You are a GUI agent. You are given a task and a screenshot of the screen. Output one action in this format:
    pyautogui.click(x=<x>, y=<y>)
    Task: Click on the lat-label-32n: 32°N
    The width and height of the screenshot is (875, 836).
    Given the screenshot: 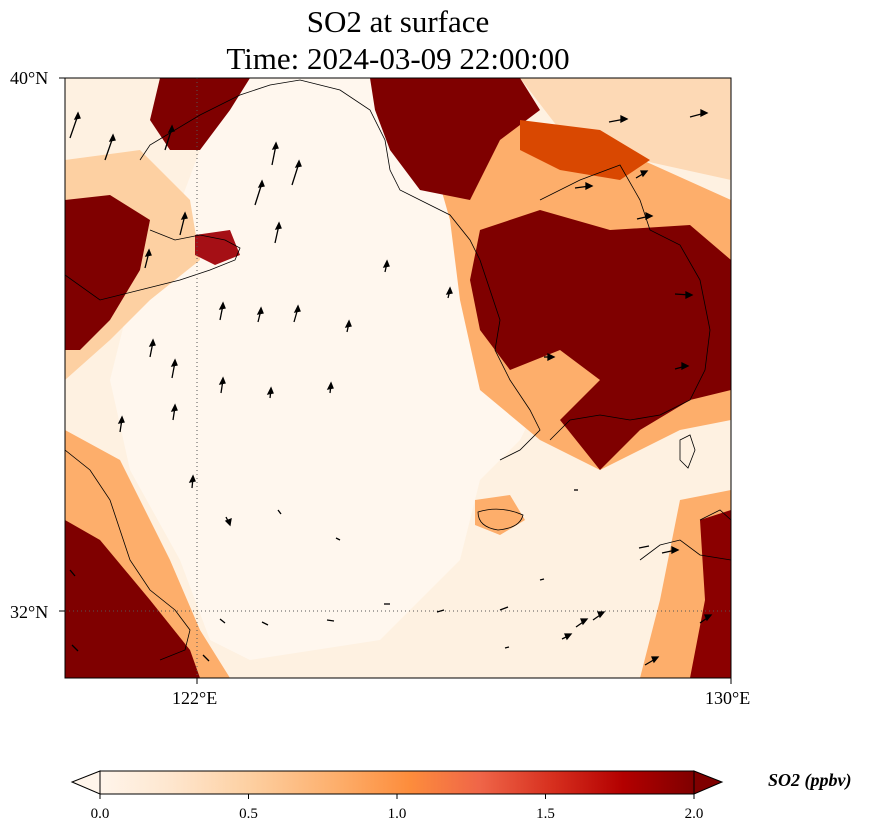 What is the action you would take?
    pyautogui.click(x=29, y=612)
    